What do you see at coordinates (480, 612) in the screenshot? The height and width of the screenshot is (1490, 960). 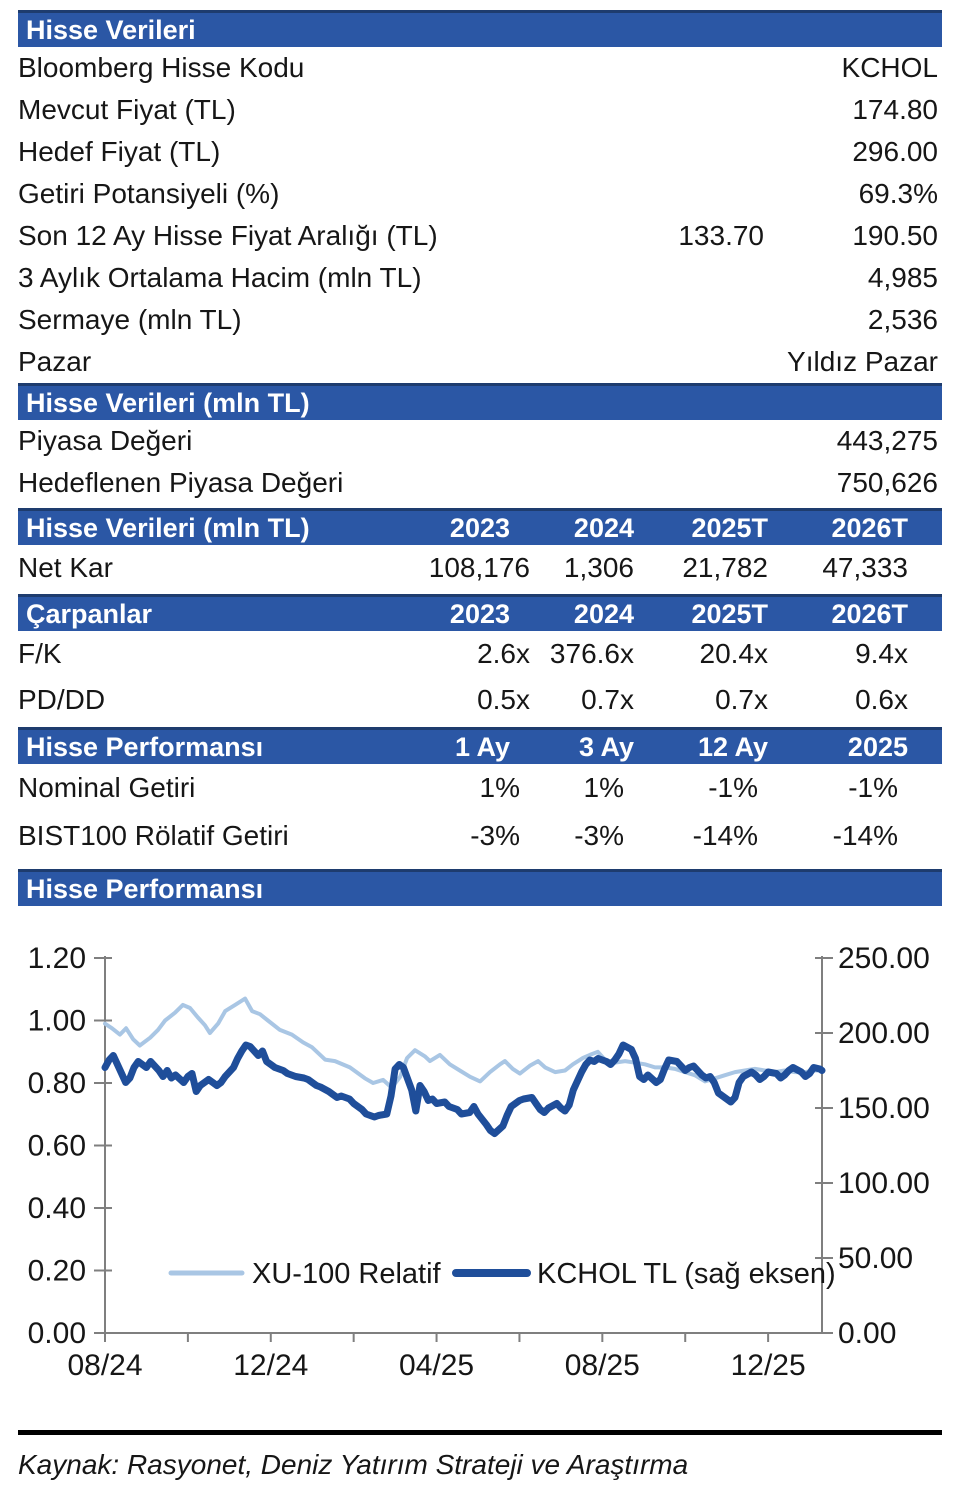 I see `section-header-bar: Çarpanlar 2023 2024 2025T 2026T` at bounding box center [480, 612].